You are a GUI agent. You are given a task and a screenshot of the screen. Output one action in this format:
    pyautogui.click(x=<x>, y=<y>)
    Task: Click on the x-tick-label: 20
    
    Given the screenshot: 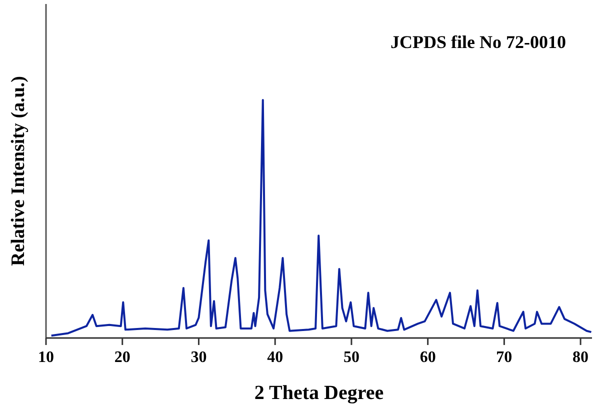 What is the action you would take?
    pyautogui.click(x=122, y=357)
    